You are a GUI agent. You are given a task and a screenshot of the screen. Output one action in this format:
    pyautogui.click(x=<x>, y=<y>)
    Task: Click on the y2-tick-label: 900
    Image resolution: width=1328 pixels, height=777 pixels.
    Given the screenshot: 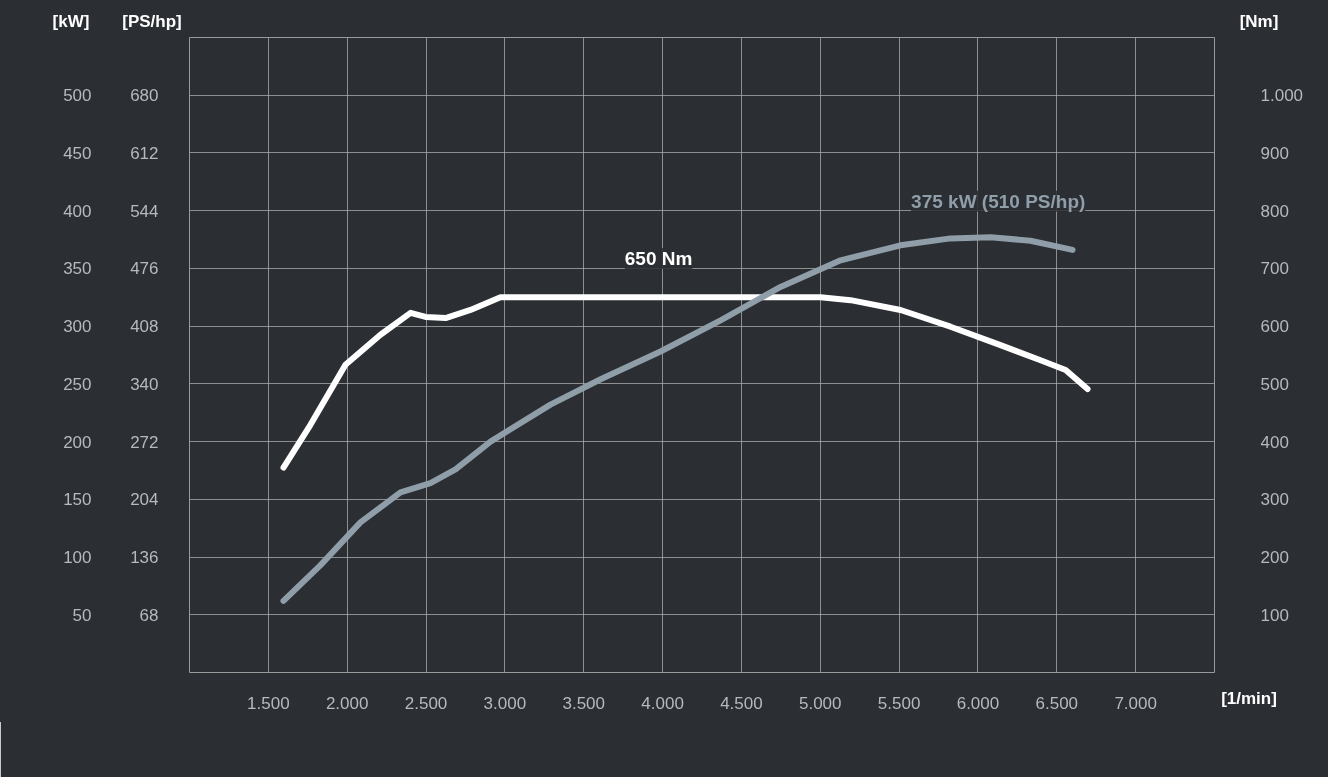 What is the action you would take?
    pyautogui.click(x=1274, y=153)
    